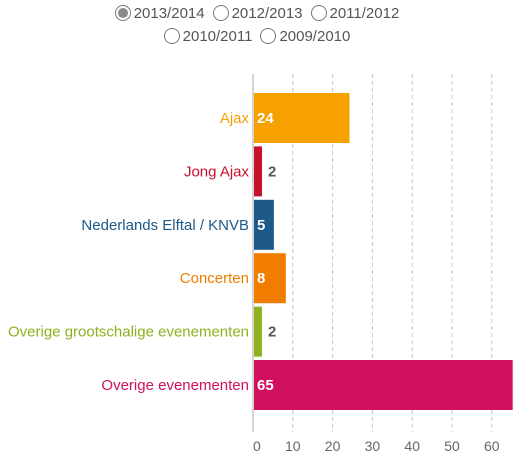 This screenshot has width=514, height=459. Describe the element at coordinates (492, 446) in the screenshot. I see `x-tick-label: 60` at that location.